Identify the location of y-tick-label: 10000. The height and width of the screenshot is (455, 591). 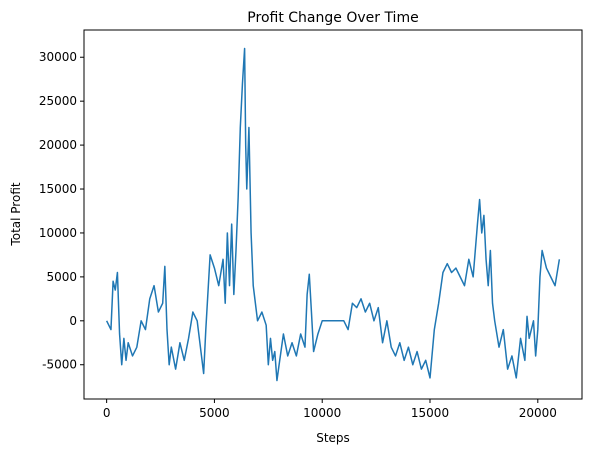
(58, 233).